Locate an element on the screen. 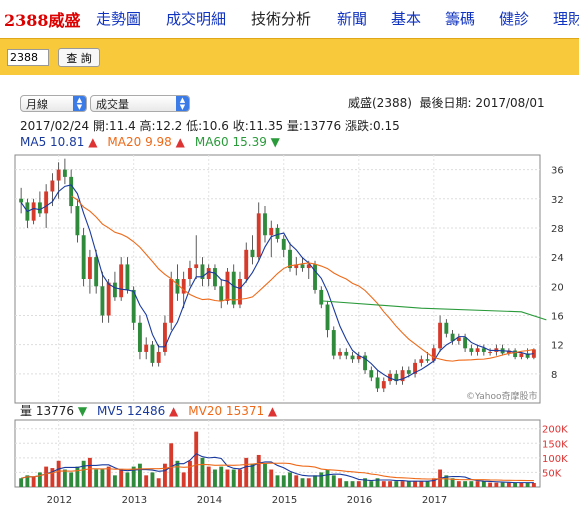  nav-item-6: 健診 is located at coordinates (514, 19).